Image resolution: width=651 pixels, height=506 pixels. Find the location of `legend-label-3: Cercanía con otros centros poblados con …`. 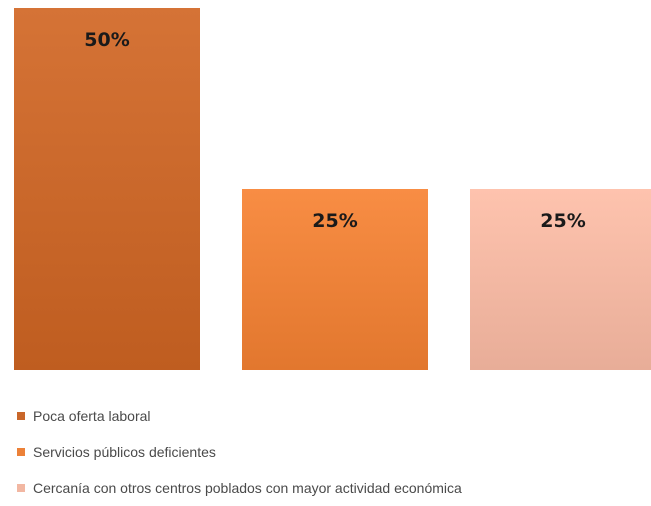

legend-label-3: Cercanía con otros centros poblados con … is located at coordinates (247, 488).